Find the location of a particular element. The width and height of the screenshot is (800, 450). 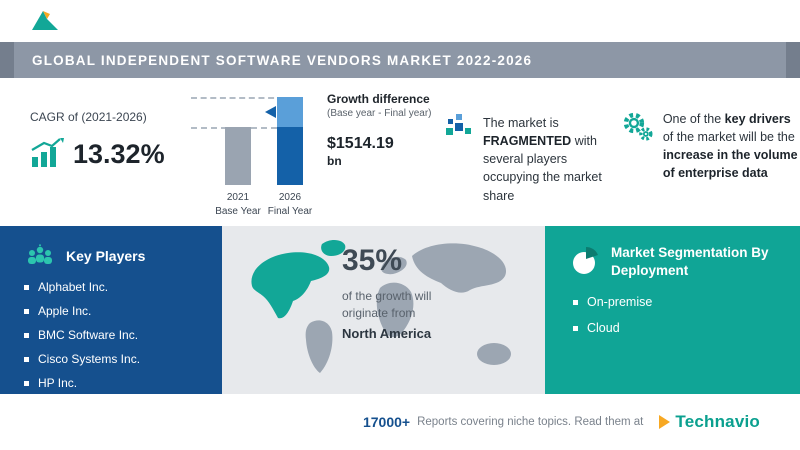

cagr-value: 13.32% is located at coordinates (119, 154).